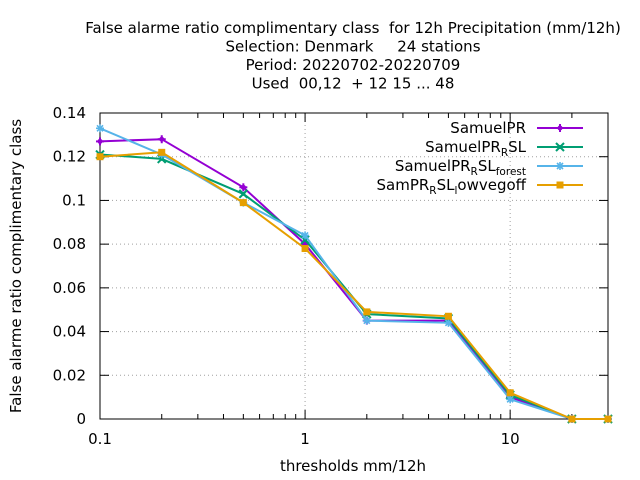  Describe the element at coordinates (69, 332) in the screenshot. I see `y-tick-label: 0.04` at that location.